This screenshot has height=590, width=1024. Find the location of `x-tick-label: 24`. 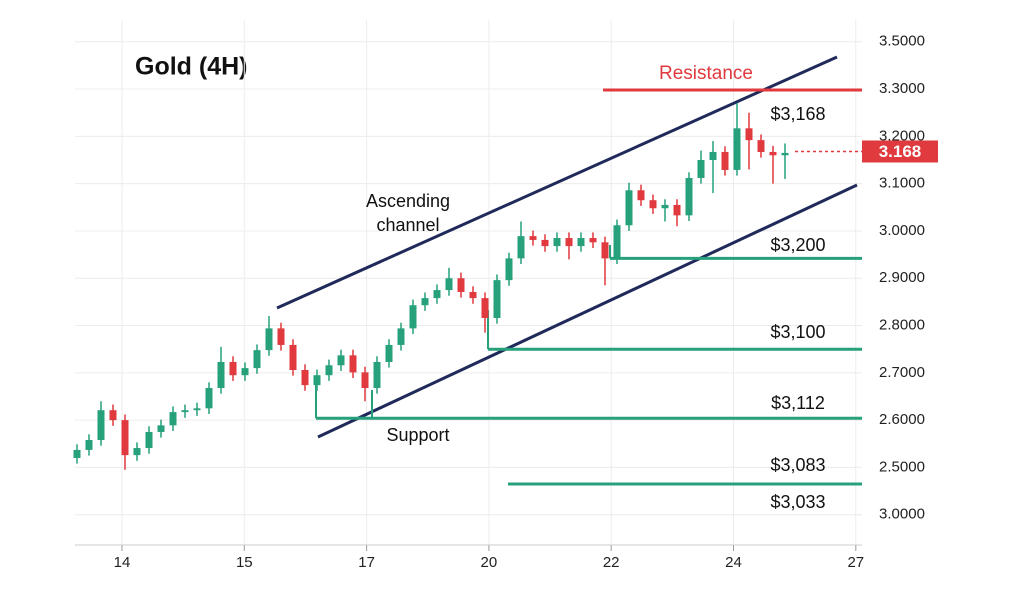

x-tick-label: 24 is located at coordinates (733, 562).